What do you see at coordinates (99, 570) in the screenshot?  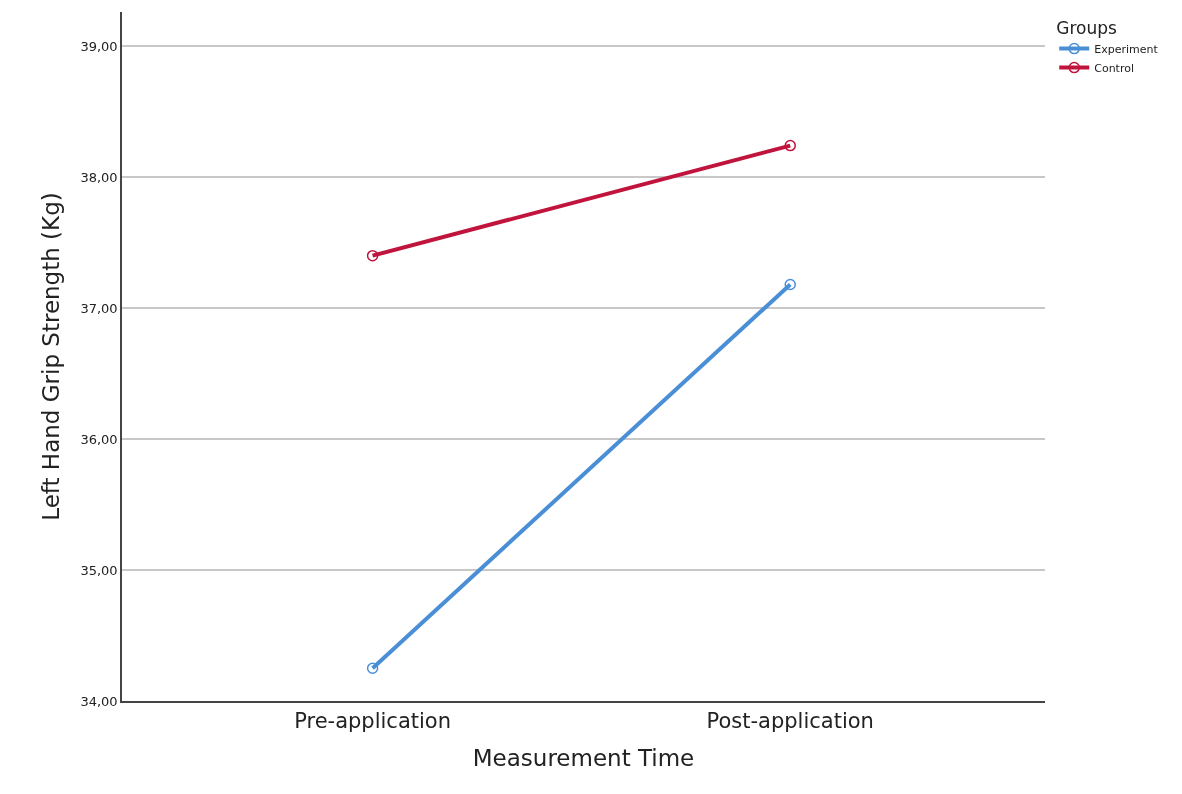 I see `y-tick-label: 35,00` at bounding box center [99, 570].